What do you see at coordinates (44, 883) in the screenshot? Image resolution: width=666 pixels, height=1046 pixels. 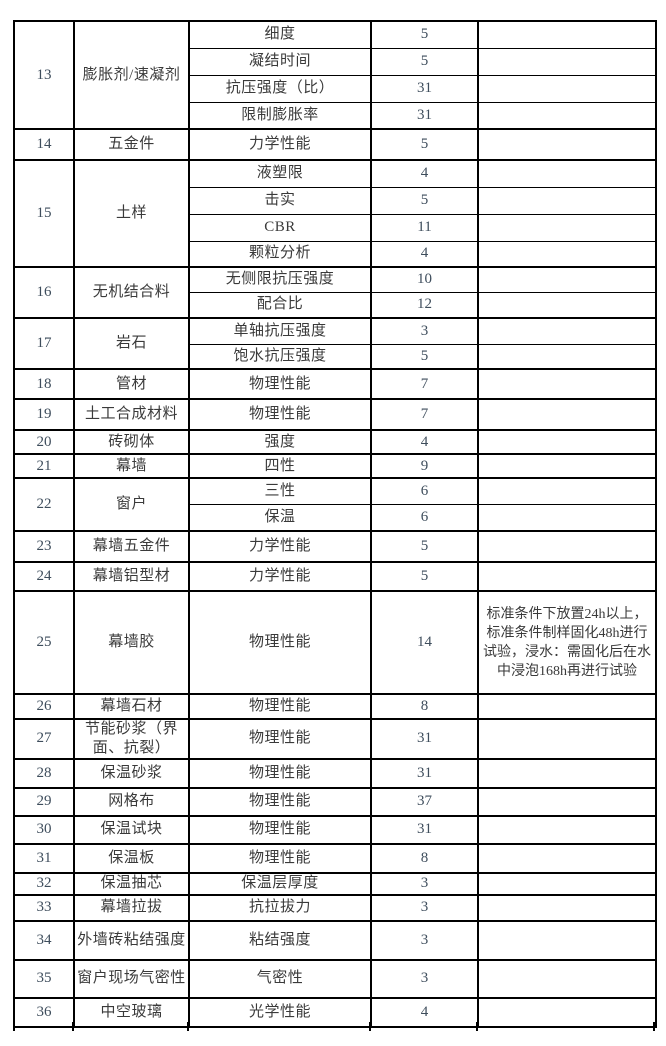 I see `row-number-cell: 32` at bounding box center [44, 883].